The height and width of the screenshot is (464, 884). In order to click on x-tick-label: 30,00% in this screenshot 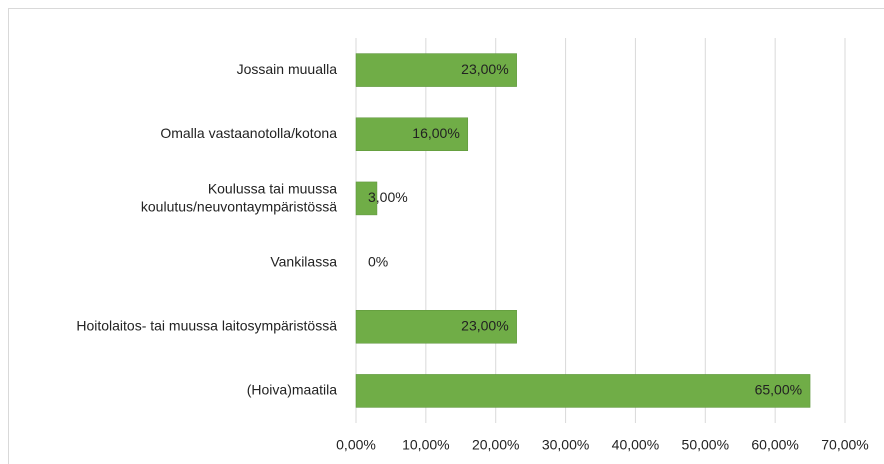, I will do `click(565, 445)`.